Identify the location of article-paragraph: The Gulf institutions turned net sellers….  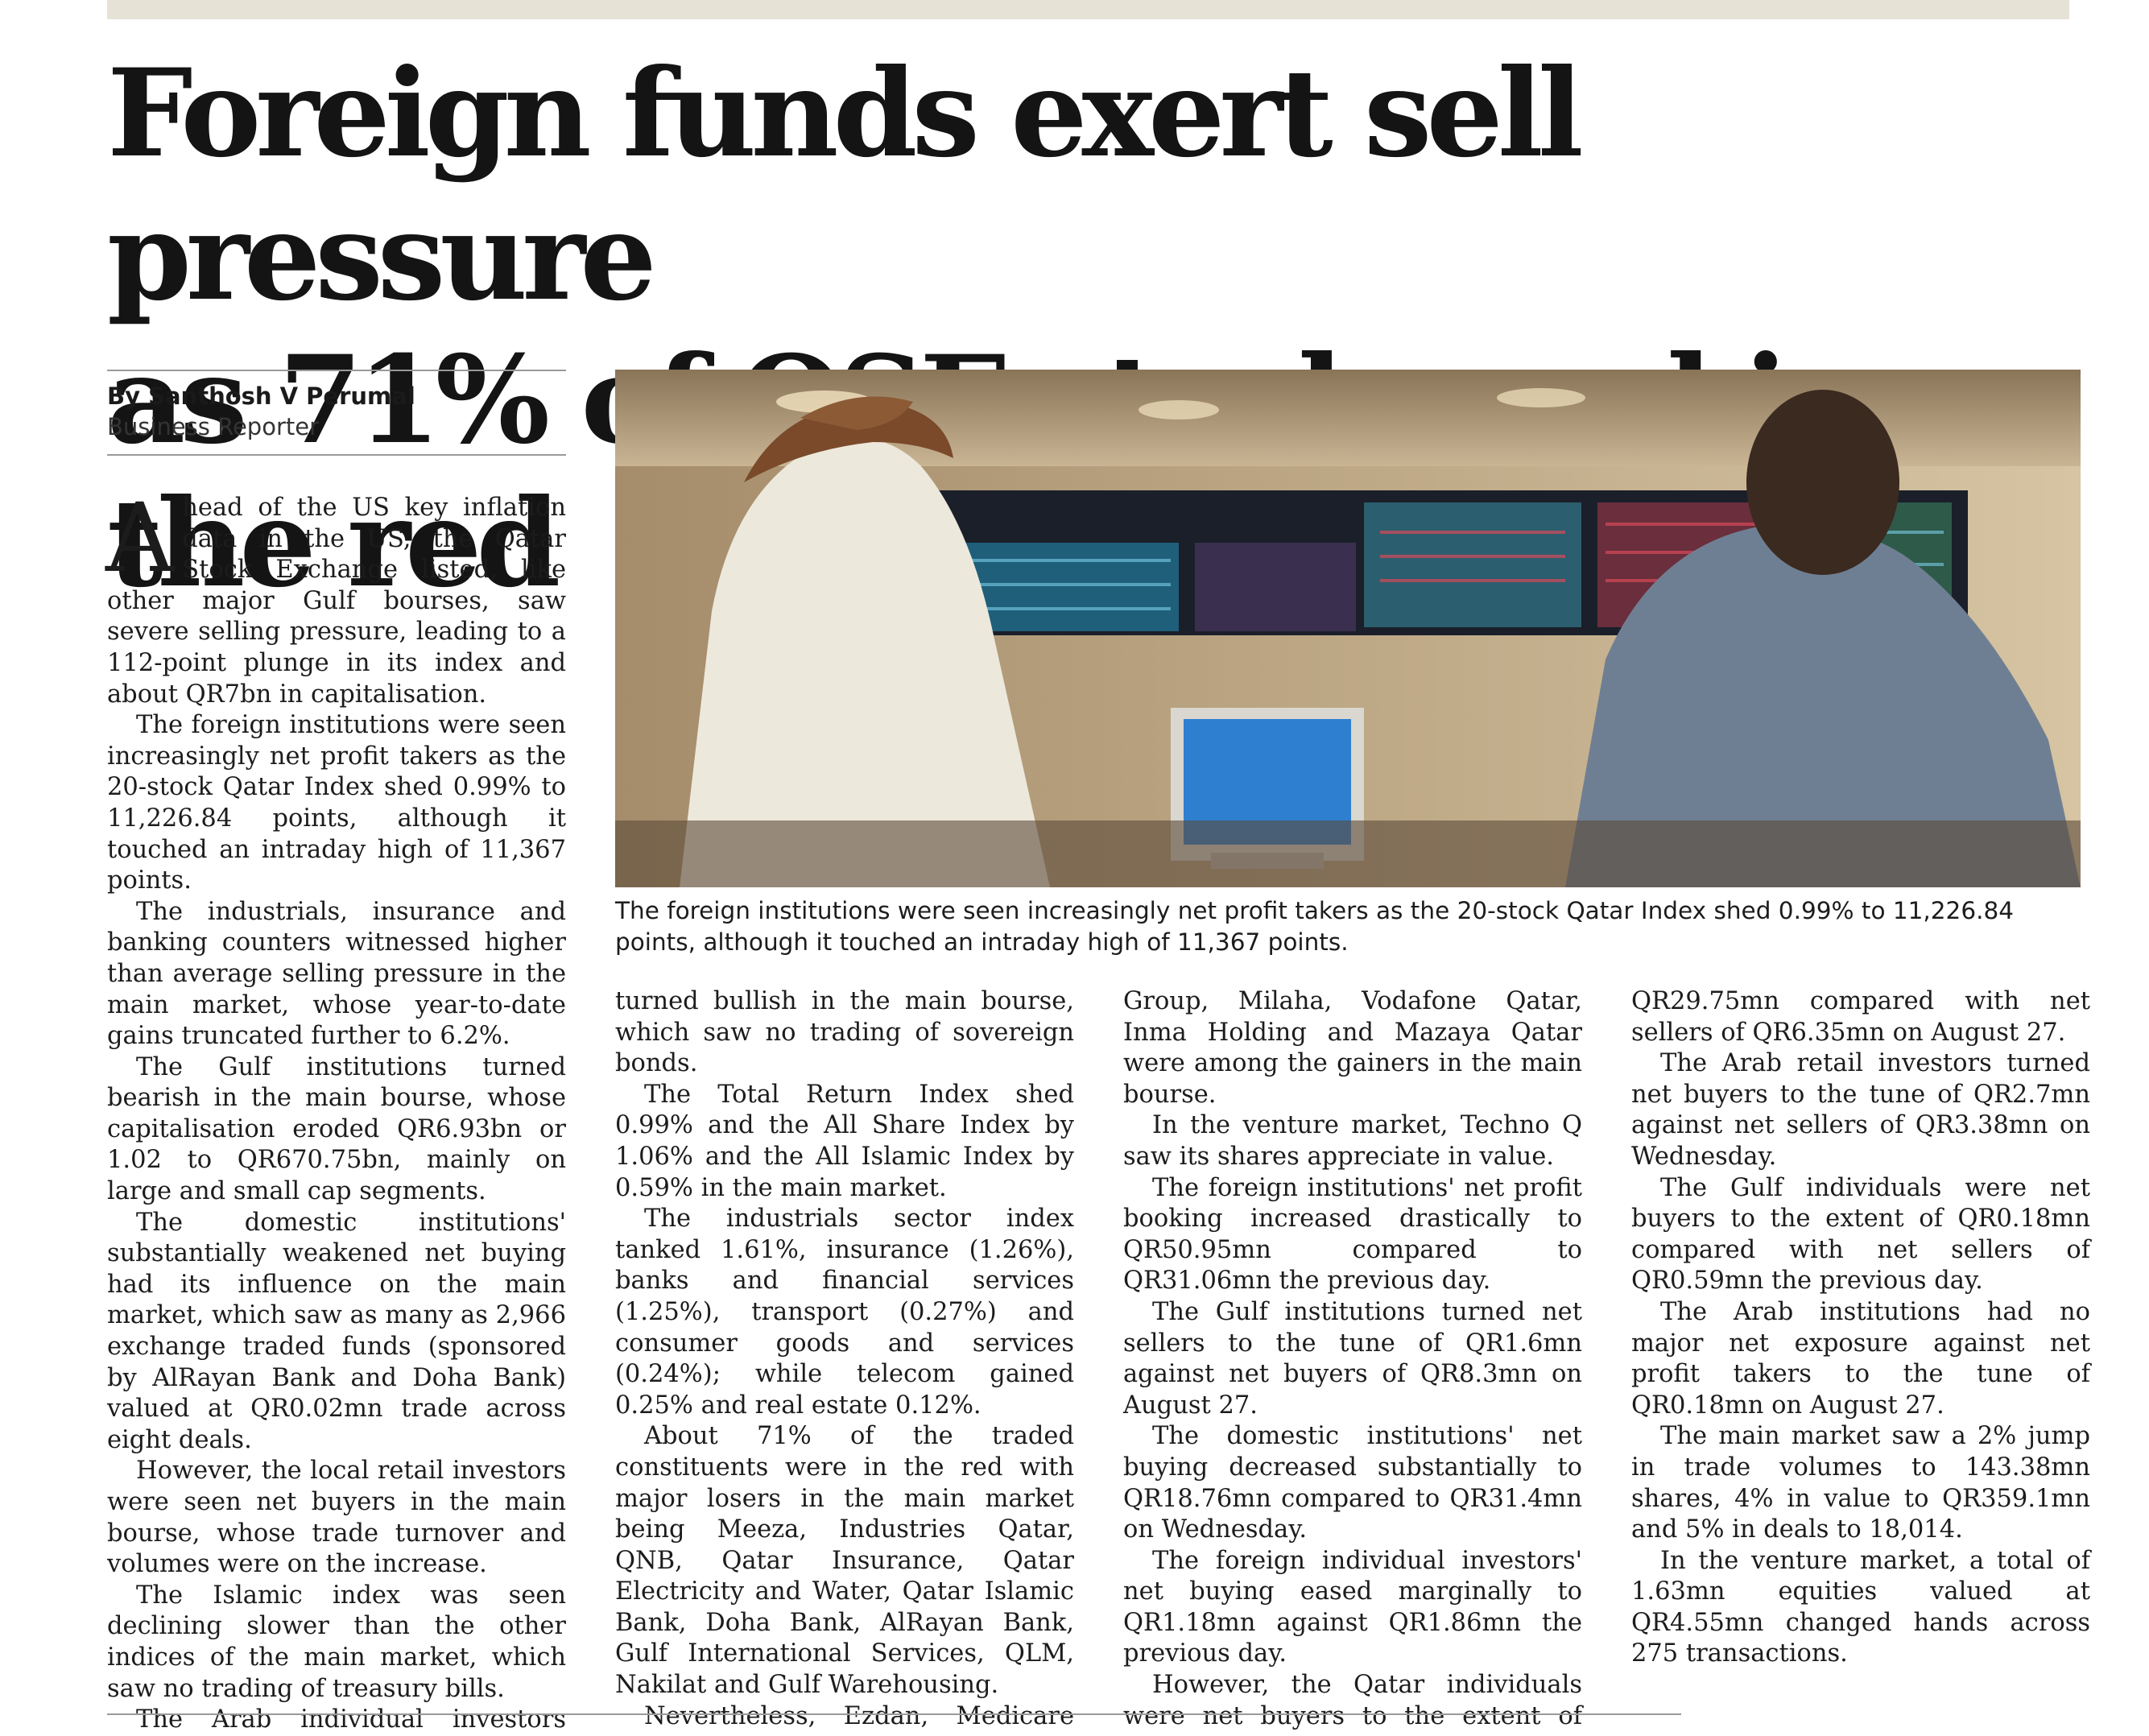
(1352, 1359).